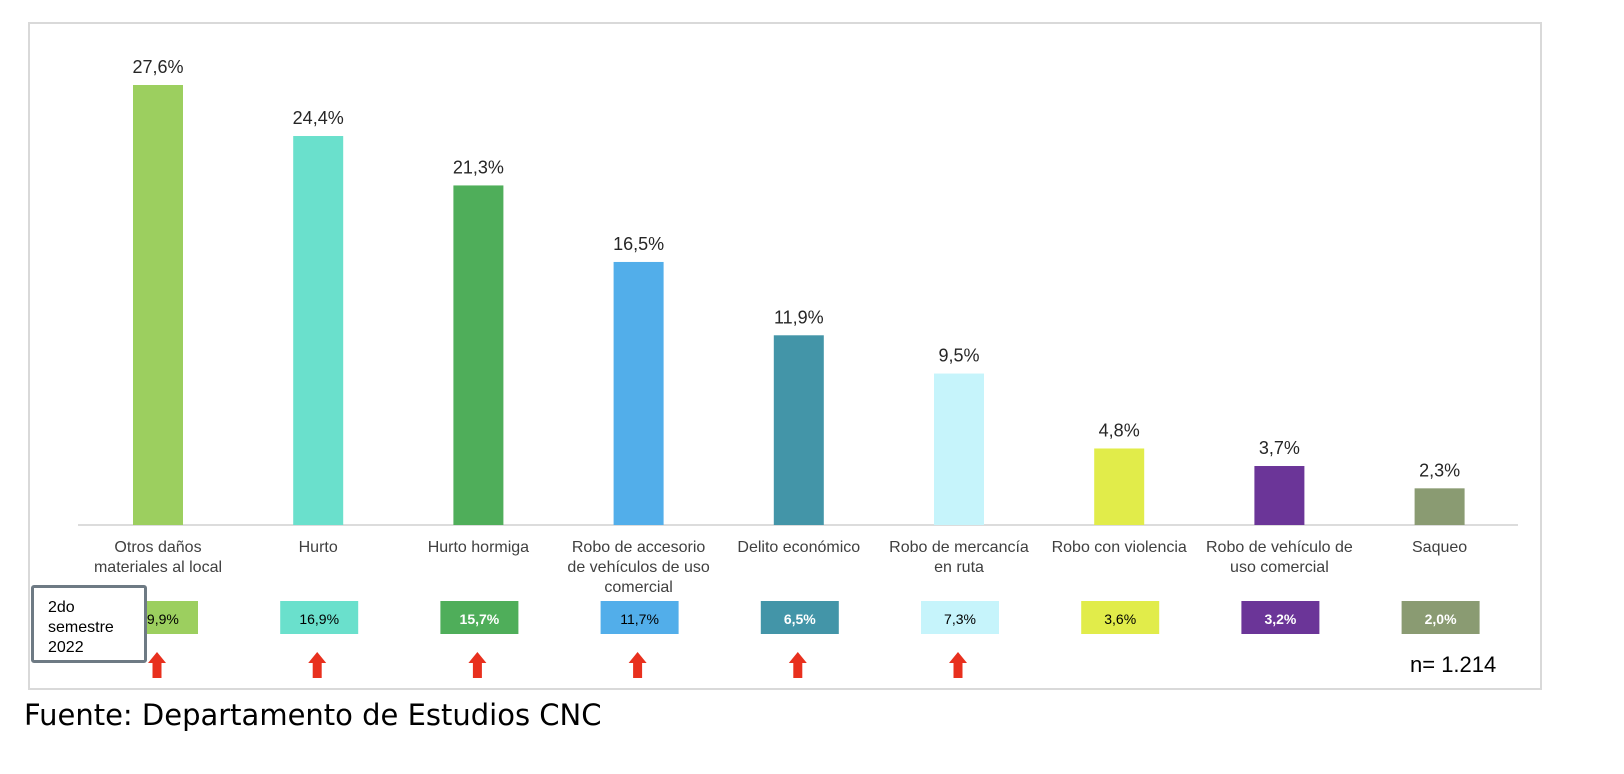  What do you see at coordinates (313, 715) in the screenshot?
I see `source-caption: Fuente: Departamento de Estudios CNC` at bounding box center [313, 715].